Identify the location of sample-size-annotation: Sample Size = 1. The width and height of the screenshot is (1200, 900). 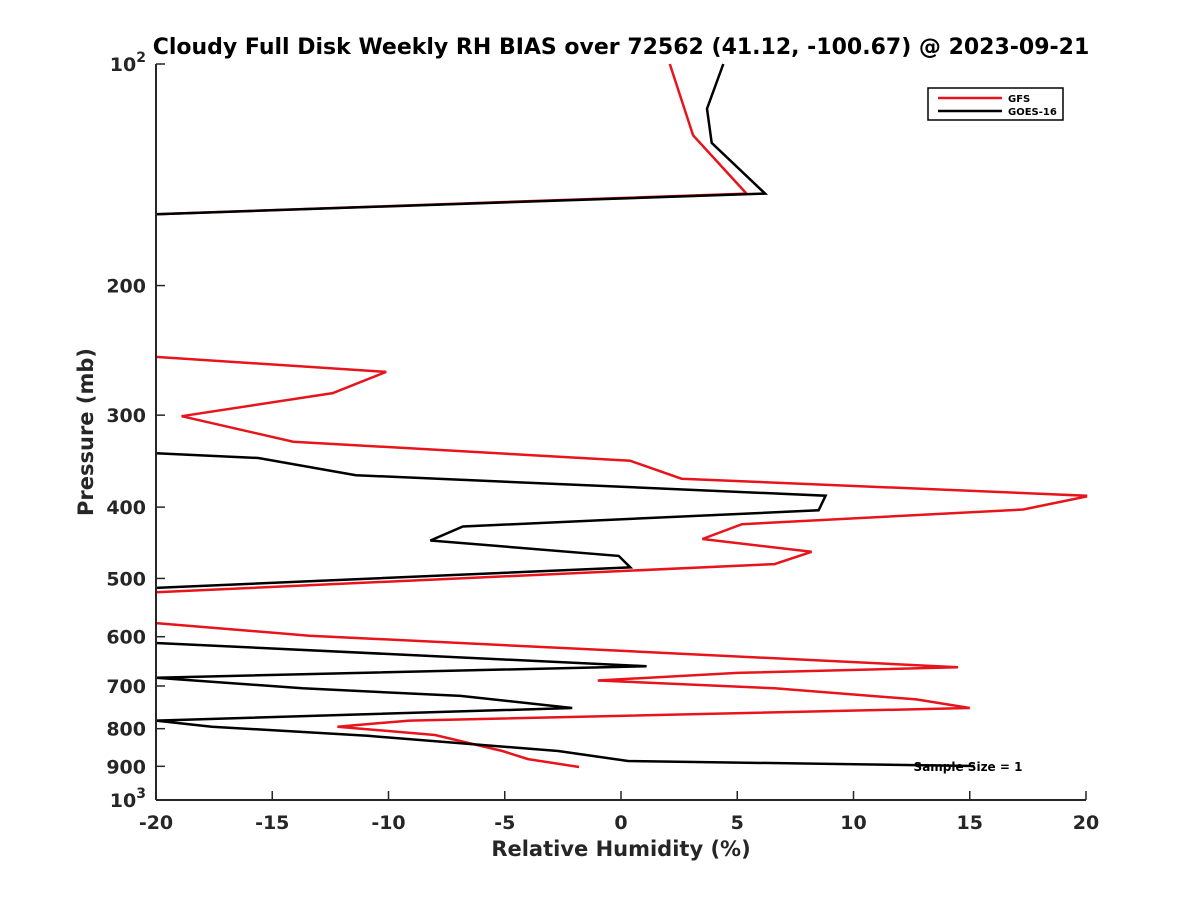
(968, 767).